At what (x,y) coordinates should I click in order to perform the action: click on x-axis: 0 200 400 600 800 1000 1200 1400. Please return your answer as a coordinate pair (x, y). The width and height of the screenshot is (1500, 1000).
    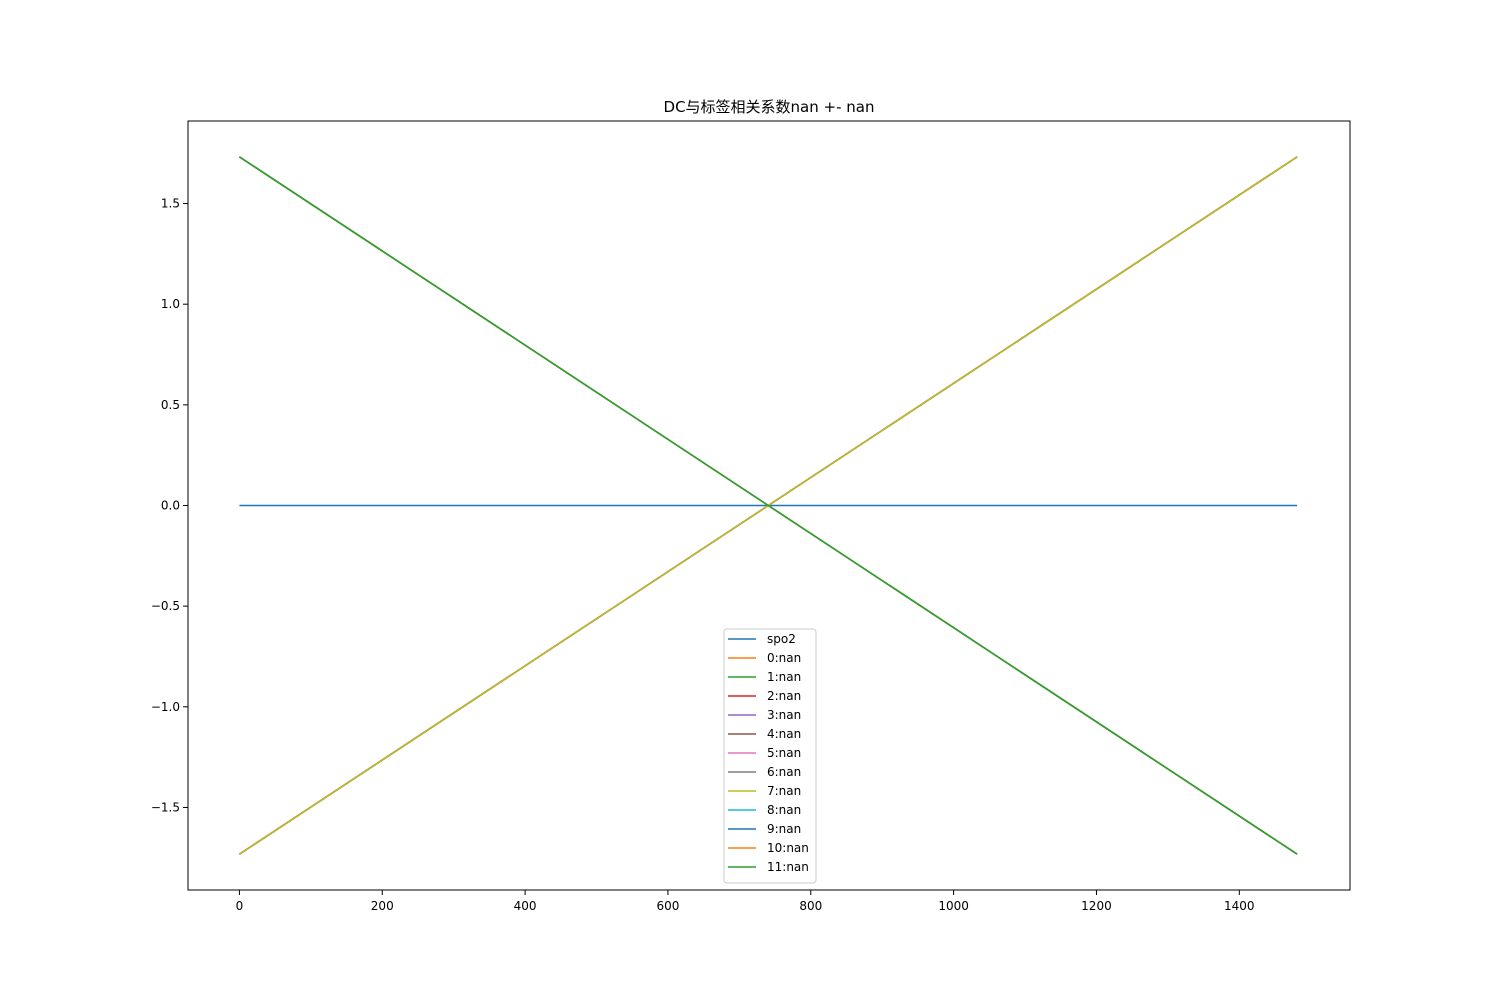
    Looking at the image, I should click on (745, 901).